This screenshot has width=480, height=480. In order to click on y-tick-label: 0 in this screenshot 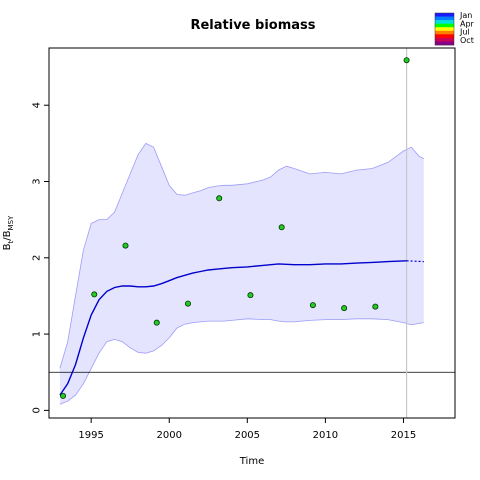, I will do `click(37, 410)`.